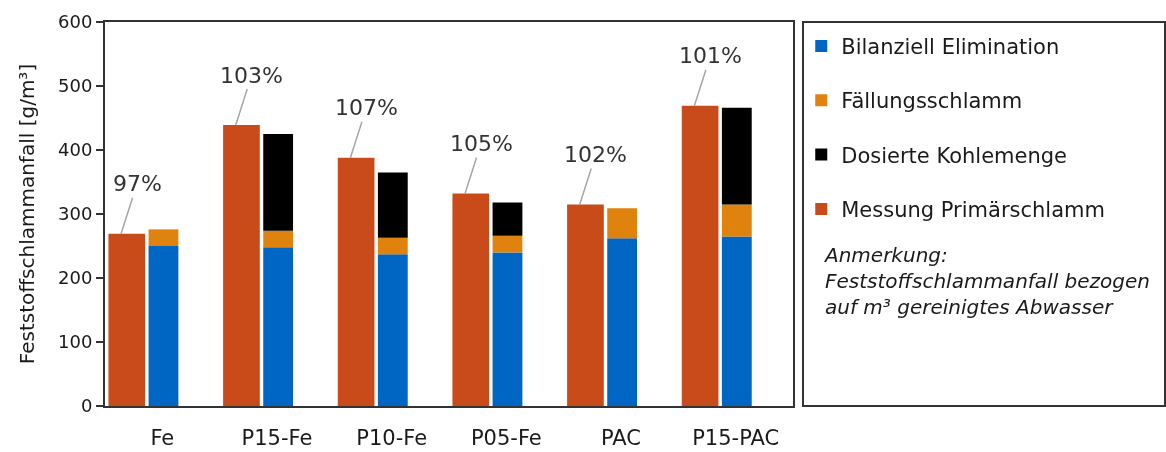 This screenshot has height=452, width=1166. Describe the element at coordinates (137, 183) in the screenshot. I see `annotation: 97%` at that location.